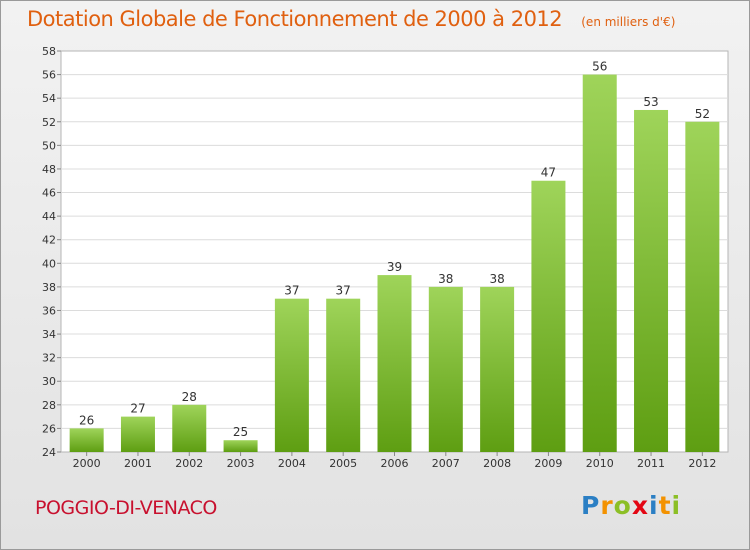 This screenshot has width=750, height=550. Describe the element at coordinates (137, 434) in the screenshot. I see `bar-2001` at that location.